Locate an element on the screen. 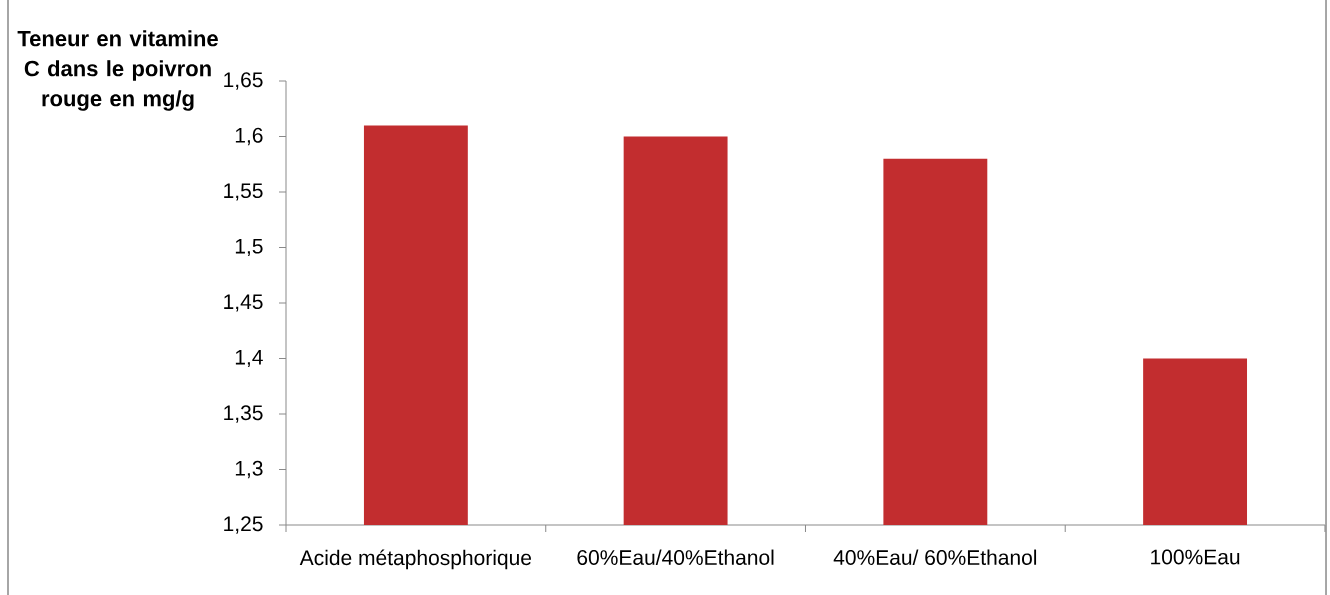  y-tick-label: 1,4 is located at coordinates (249, 358).